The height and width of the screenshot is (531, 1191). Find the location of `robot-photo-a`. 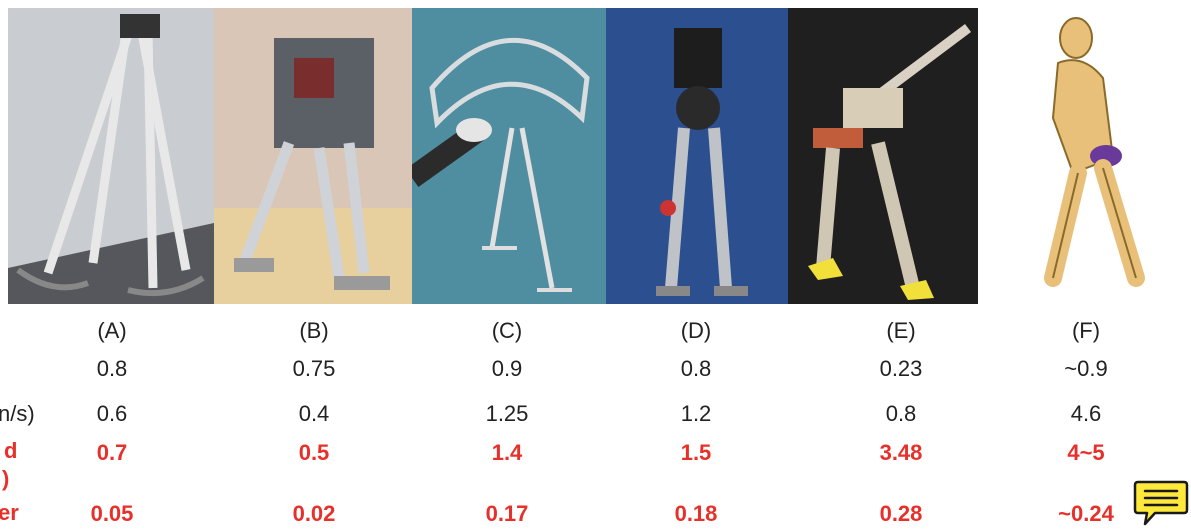

robot-photo-a is located at coordinates (111, 156).